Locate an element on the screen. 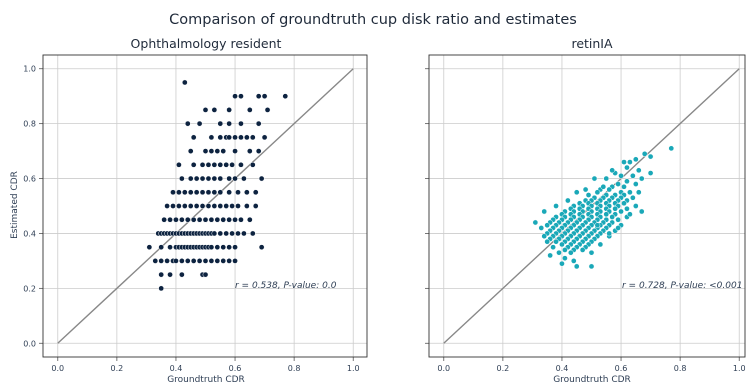 This screenshot has width=746, height=383. x-tick-label: 0.2 is located at coordinates (116, 368).